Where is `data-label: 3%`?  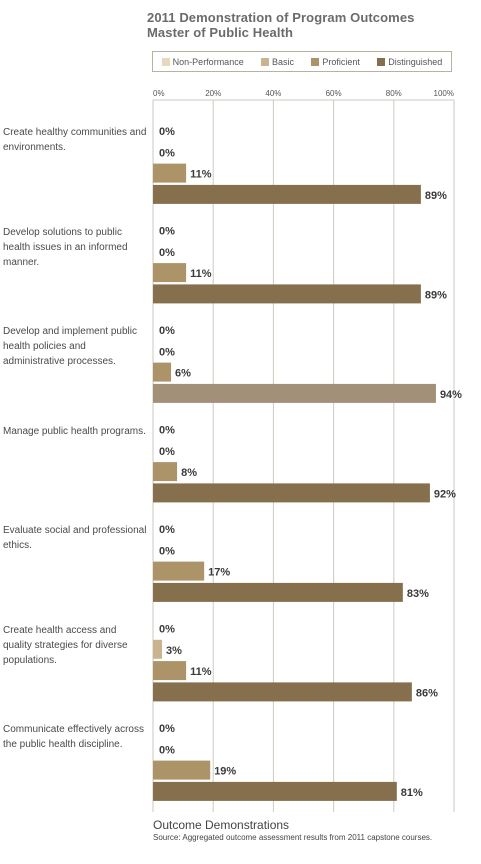 data-label: 3% is located at coordinates (174, 651).